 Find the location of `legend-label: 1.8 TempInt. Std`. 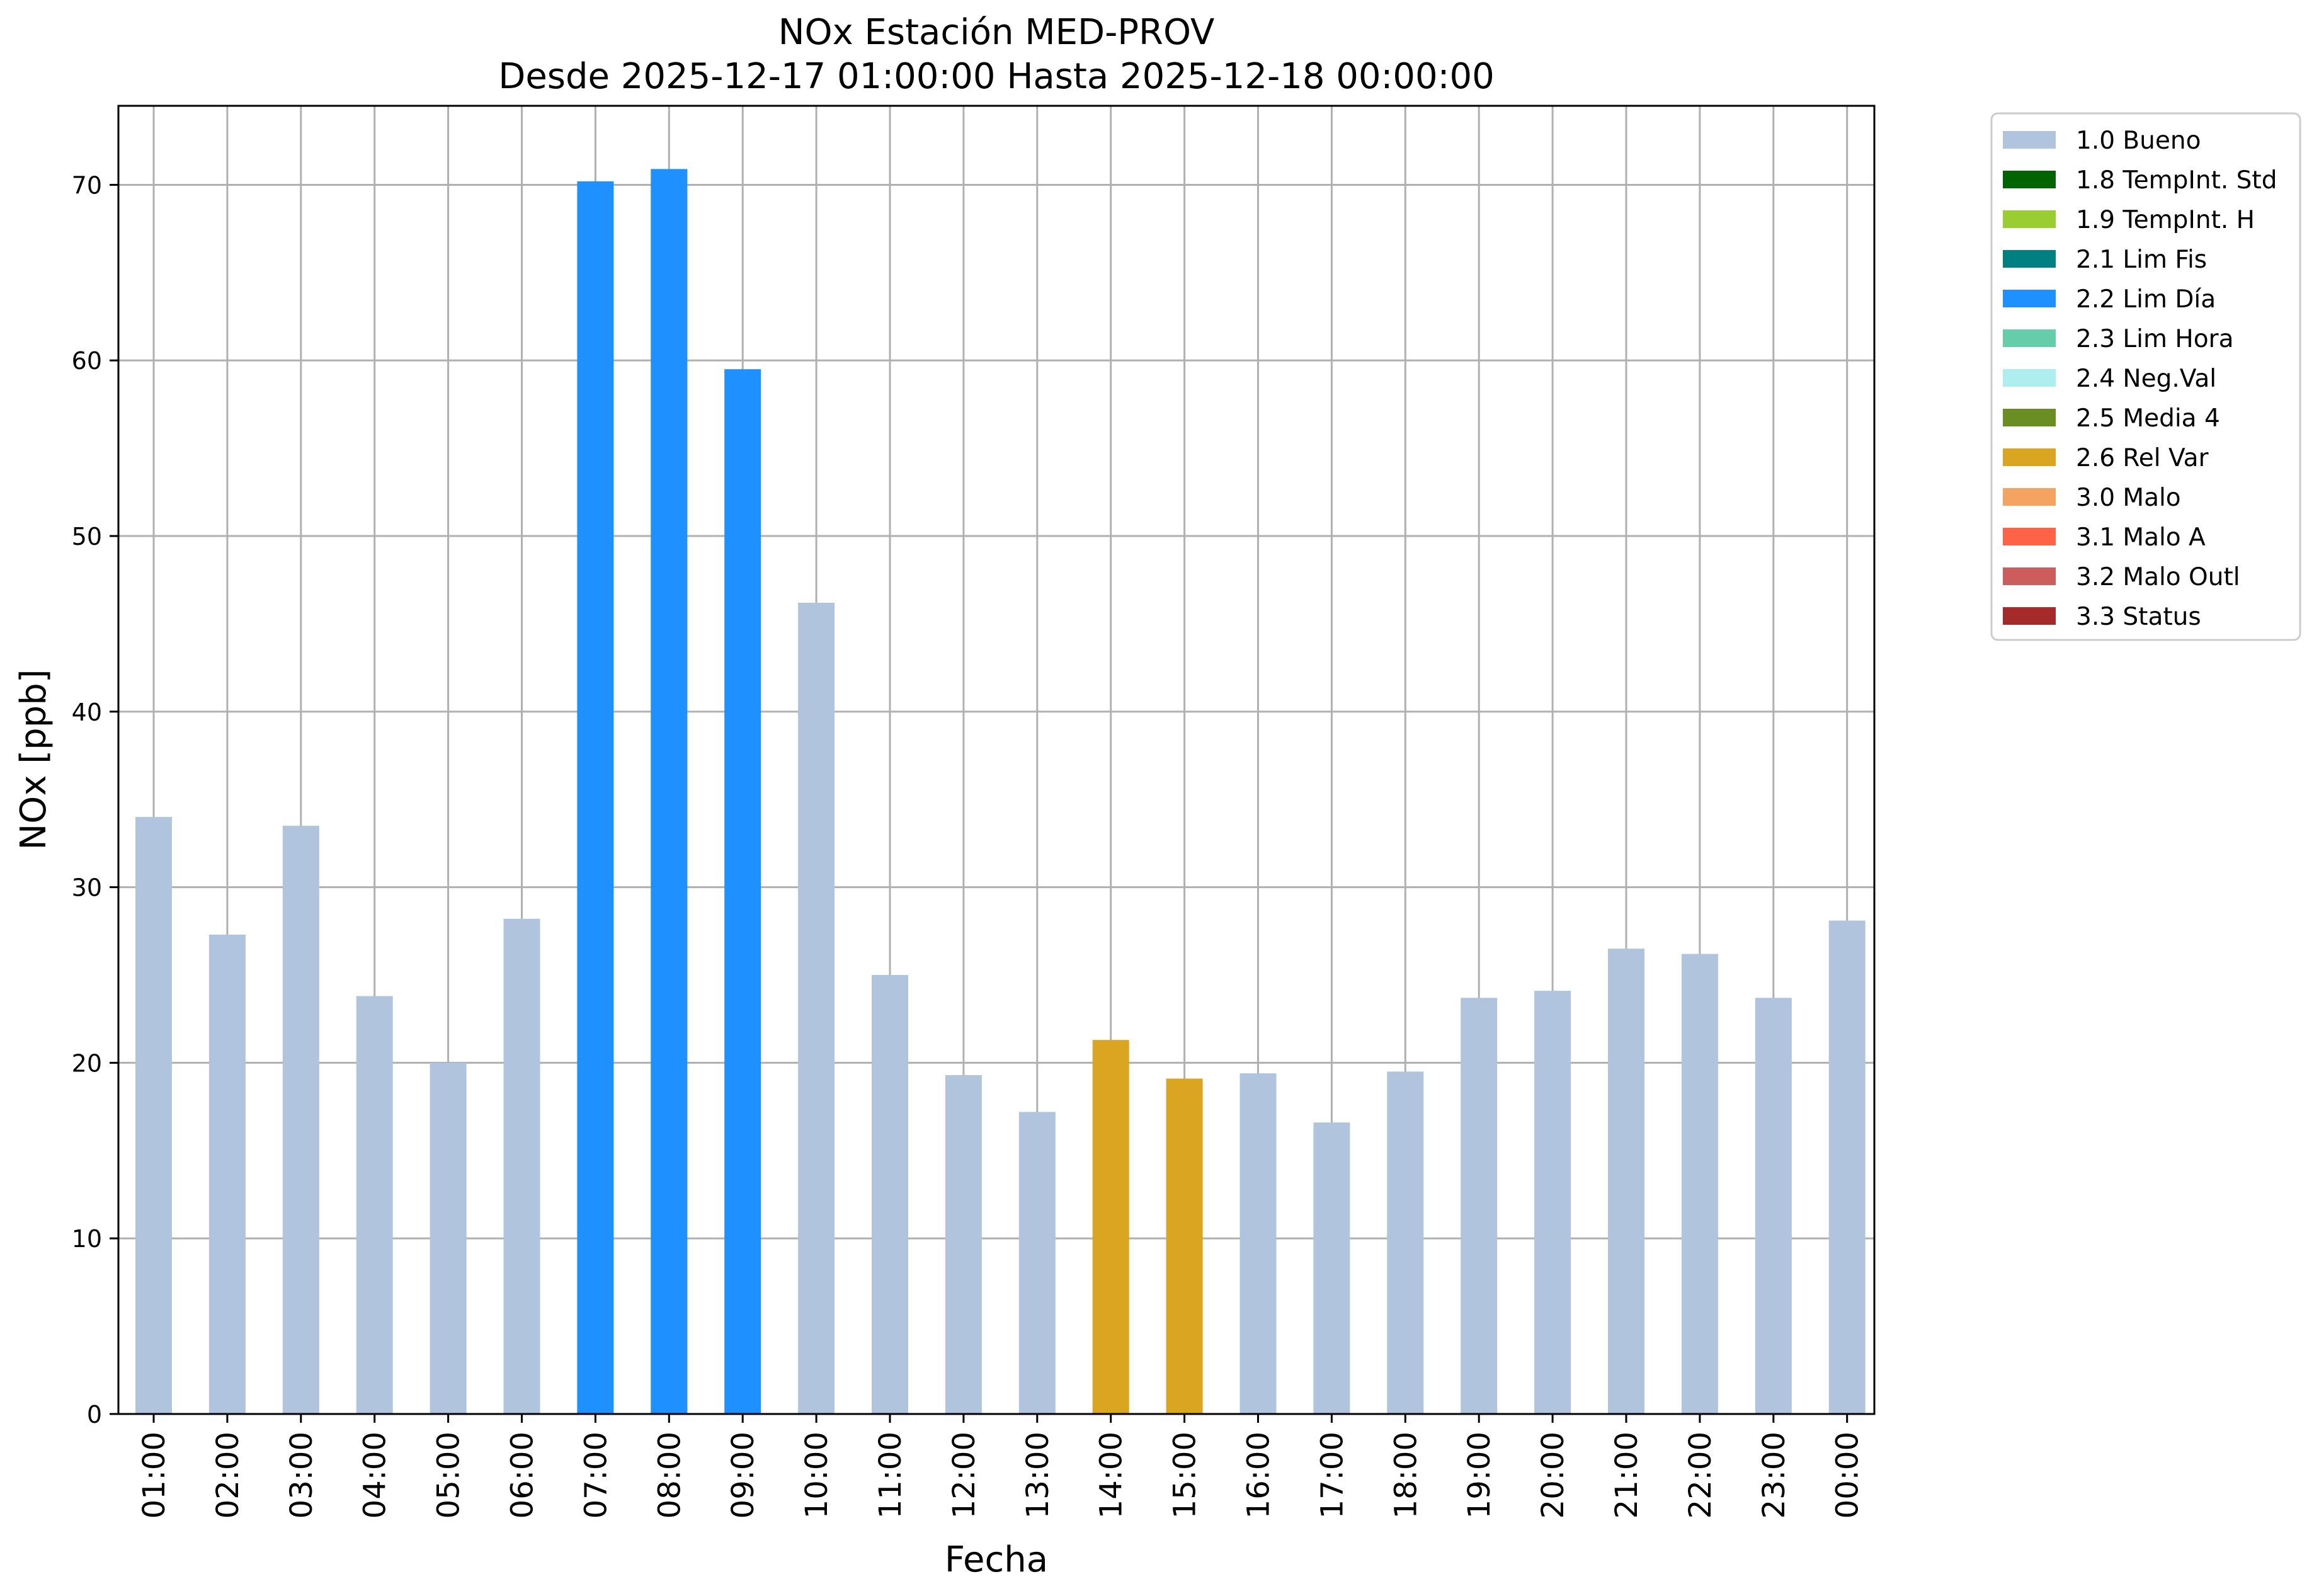

legend-label: 1.8 TempInt. Std is located at coordinates (2176, 180).